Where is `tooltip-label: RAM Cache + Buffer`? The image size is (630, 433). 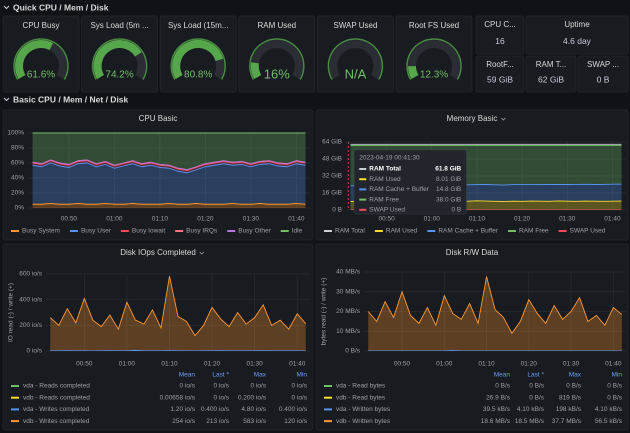
tooltip-label: RAM Cache + Buffer is located at coordinates (399, 189).